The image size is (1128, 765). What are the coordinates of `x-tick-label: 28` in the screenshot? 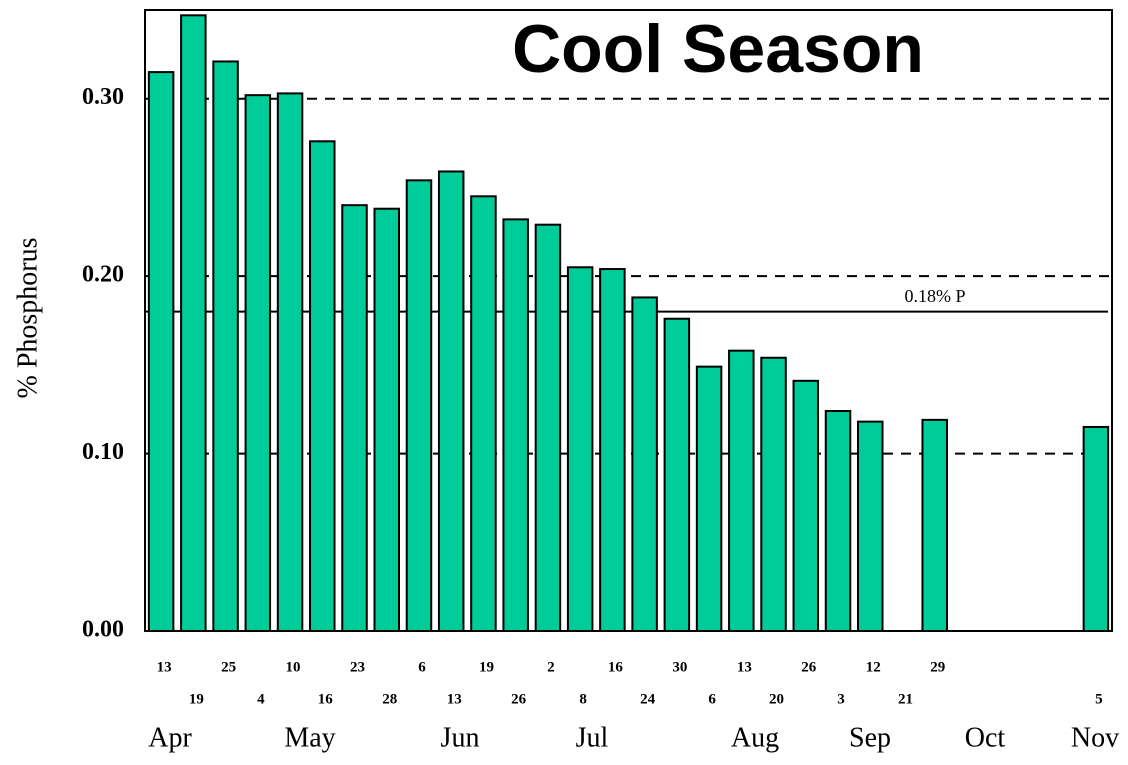 It's located at (389, 699).